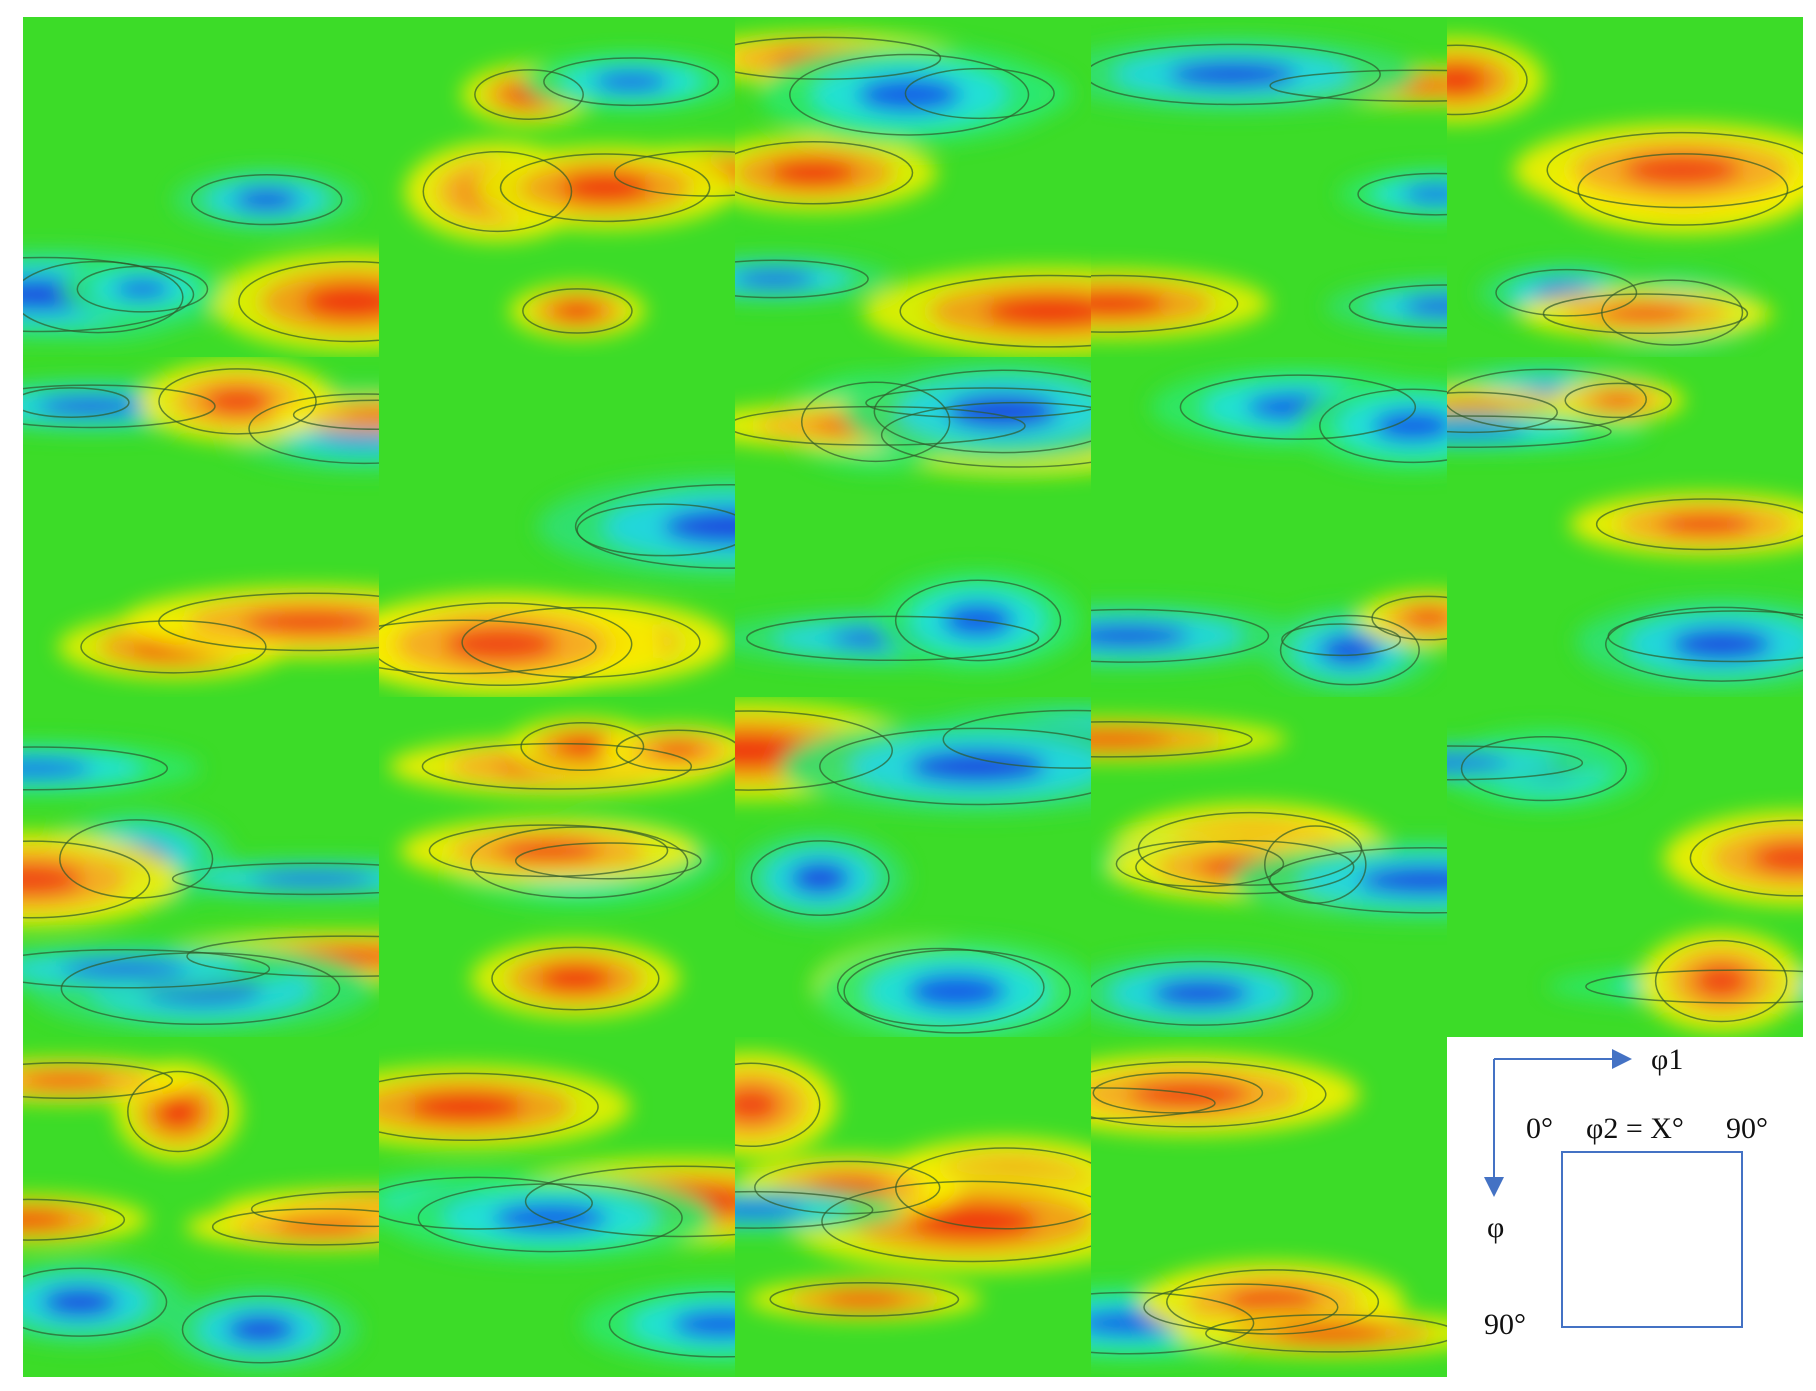  What do you see at coordinates (1635, 1128) in the screenshot?
I see `section-label: φ2 = X°` at bounding box center [1635, 1128].